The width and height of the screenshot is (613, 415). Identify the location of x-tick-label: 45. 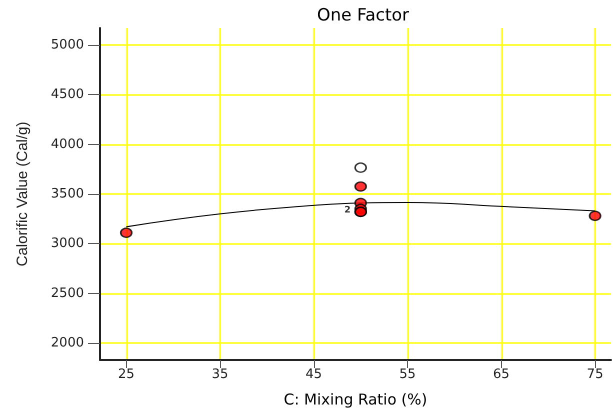
(314, 374).